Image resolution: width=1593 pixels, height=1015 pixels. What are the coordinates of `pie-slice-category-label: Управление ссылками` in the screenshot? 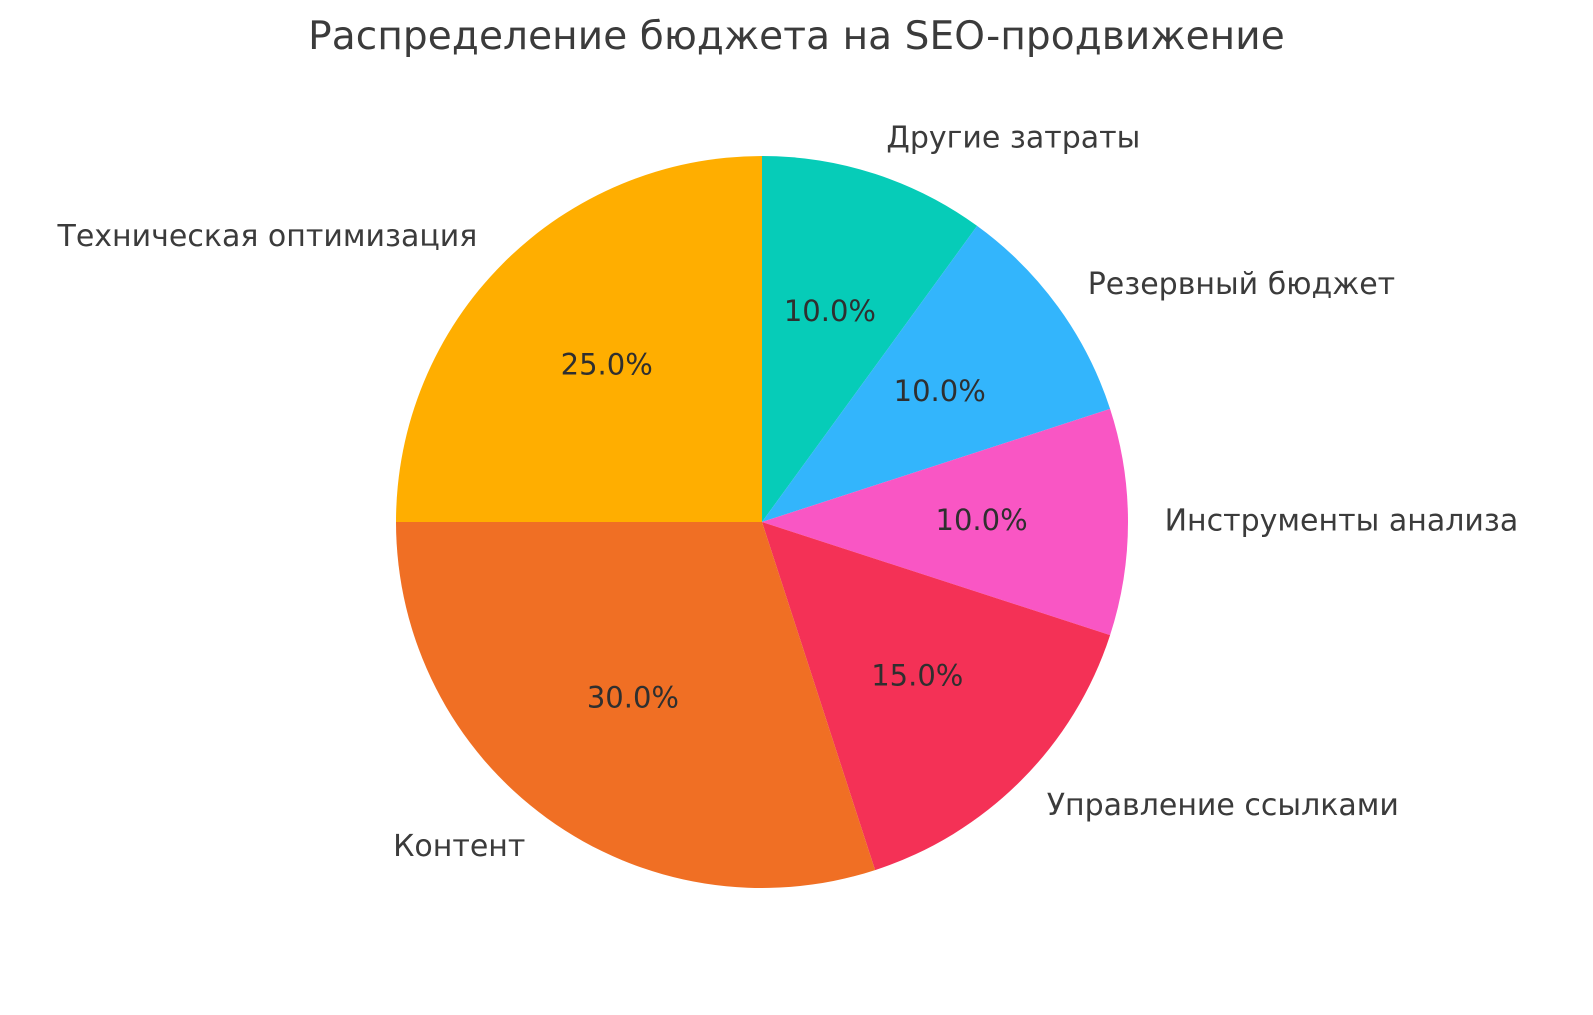 It's located at (1223, 805).